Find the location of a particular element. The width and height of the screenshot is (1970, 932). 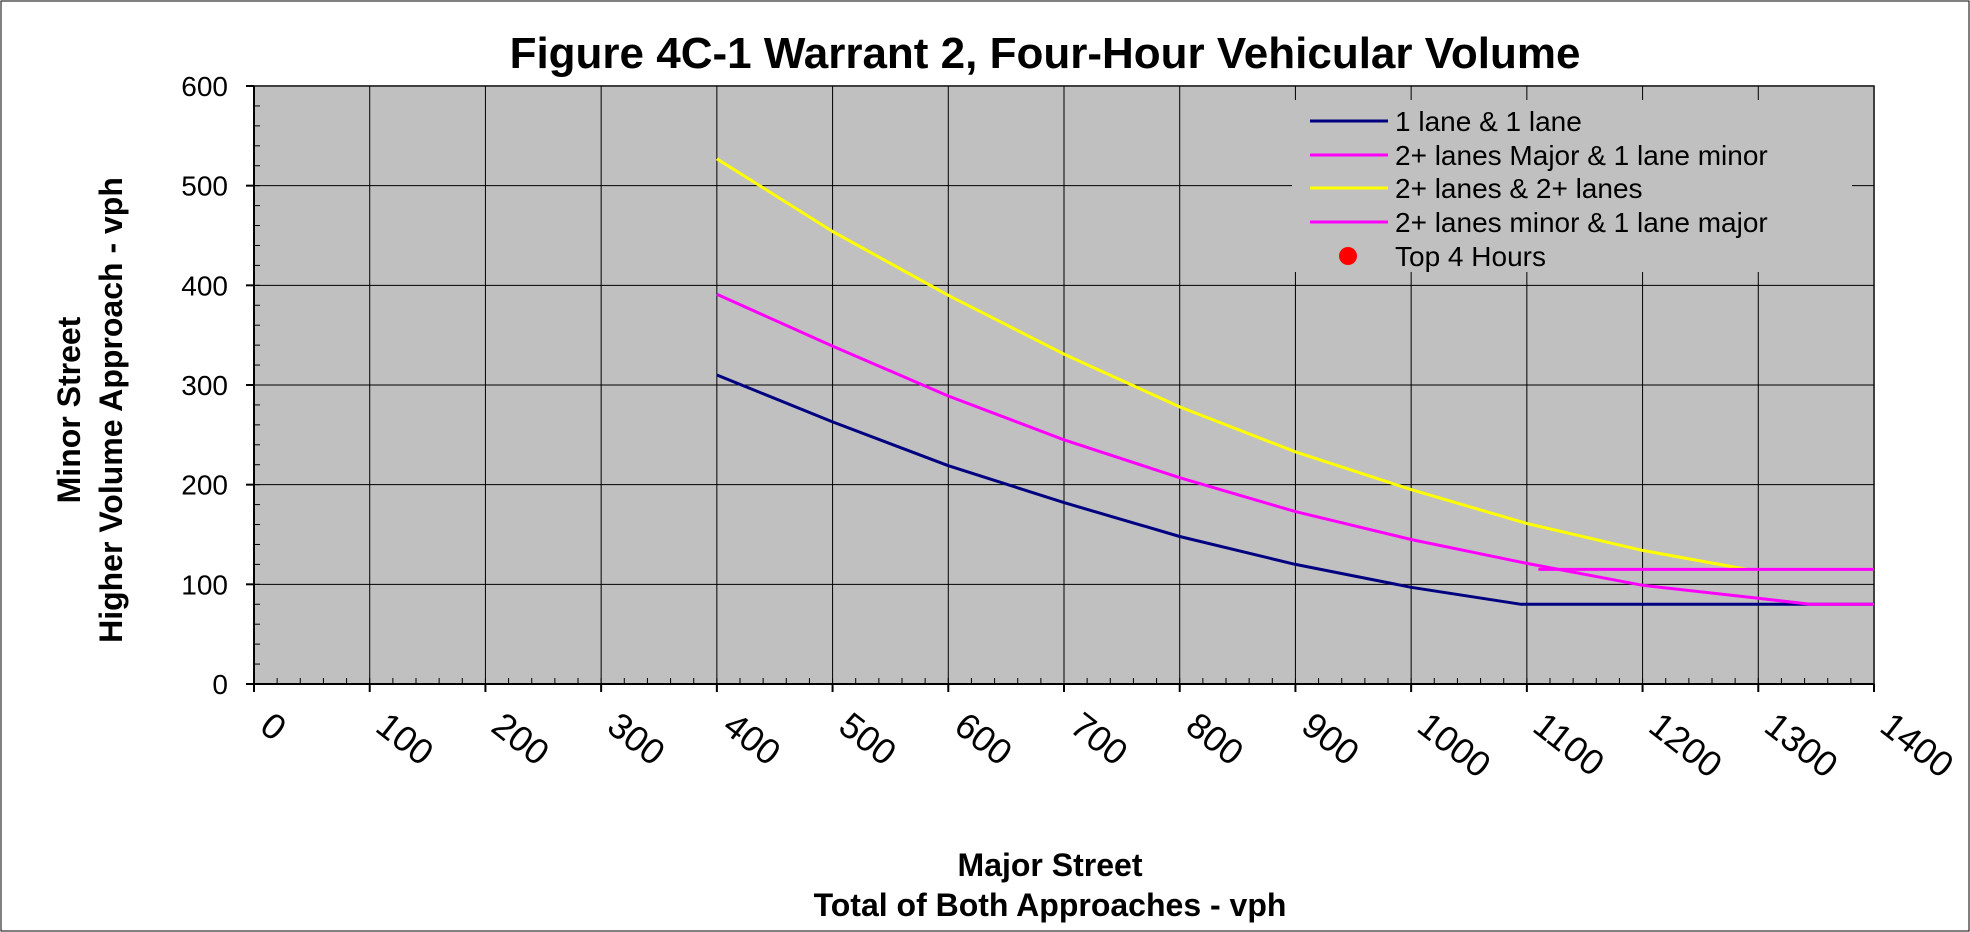

y-tick-label: 100 is located at coordinates (204, 584).